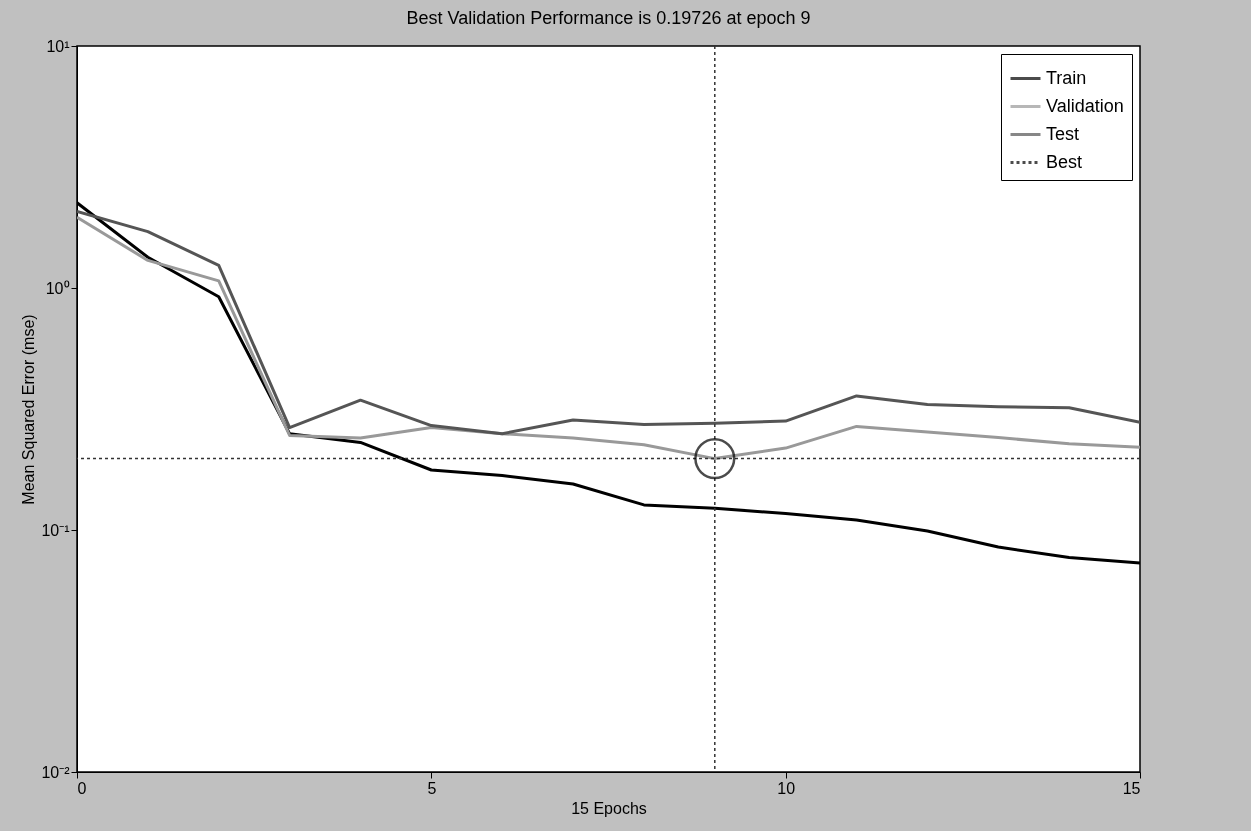  I want to click on x-tick-label: 5, so click(432, 788).